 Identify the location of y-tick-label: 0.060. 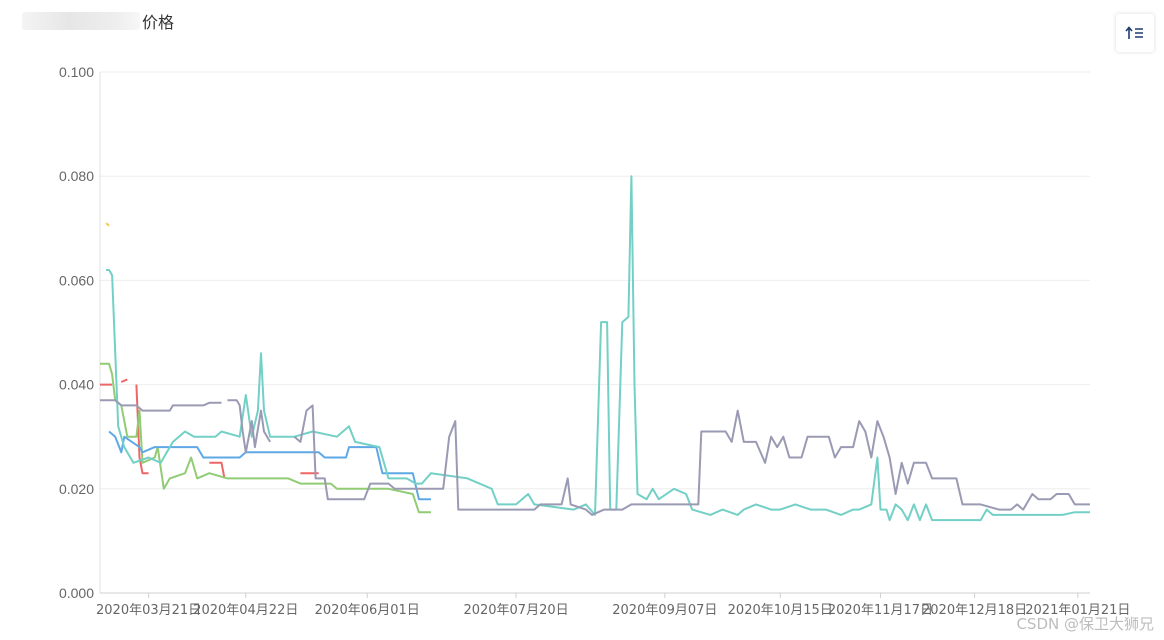
(76, 280).